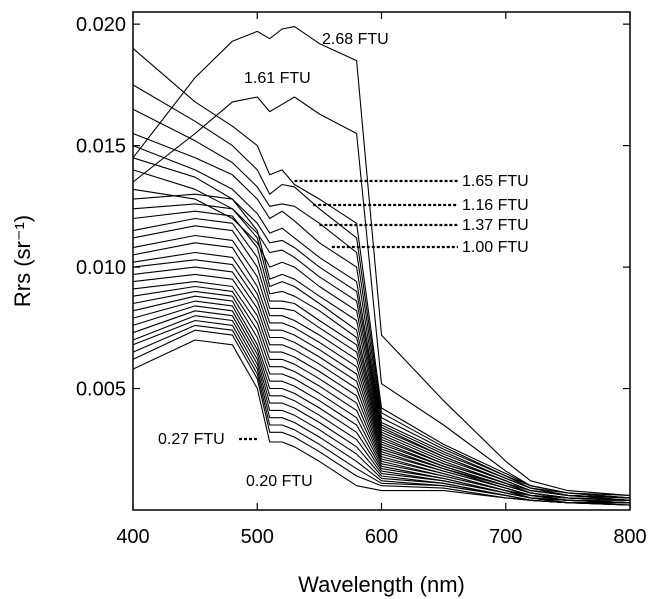 The image size is (657, 599). I want to click on annotation-label-5: 1.37 FTU, so click(495, 225).